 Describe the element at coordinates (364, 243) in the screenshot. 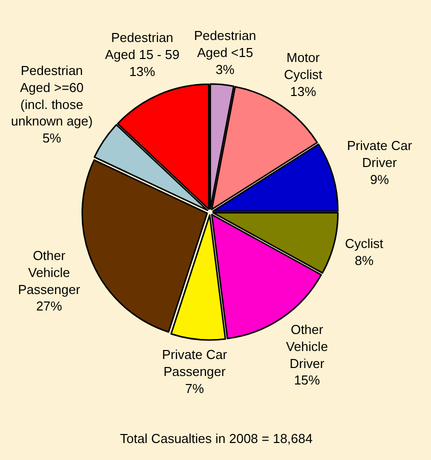

I see `slice-label: Cyclist` at that location.